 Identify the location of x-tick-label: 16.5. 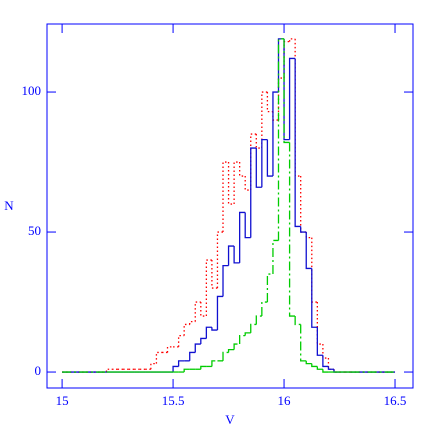
(395, 400).